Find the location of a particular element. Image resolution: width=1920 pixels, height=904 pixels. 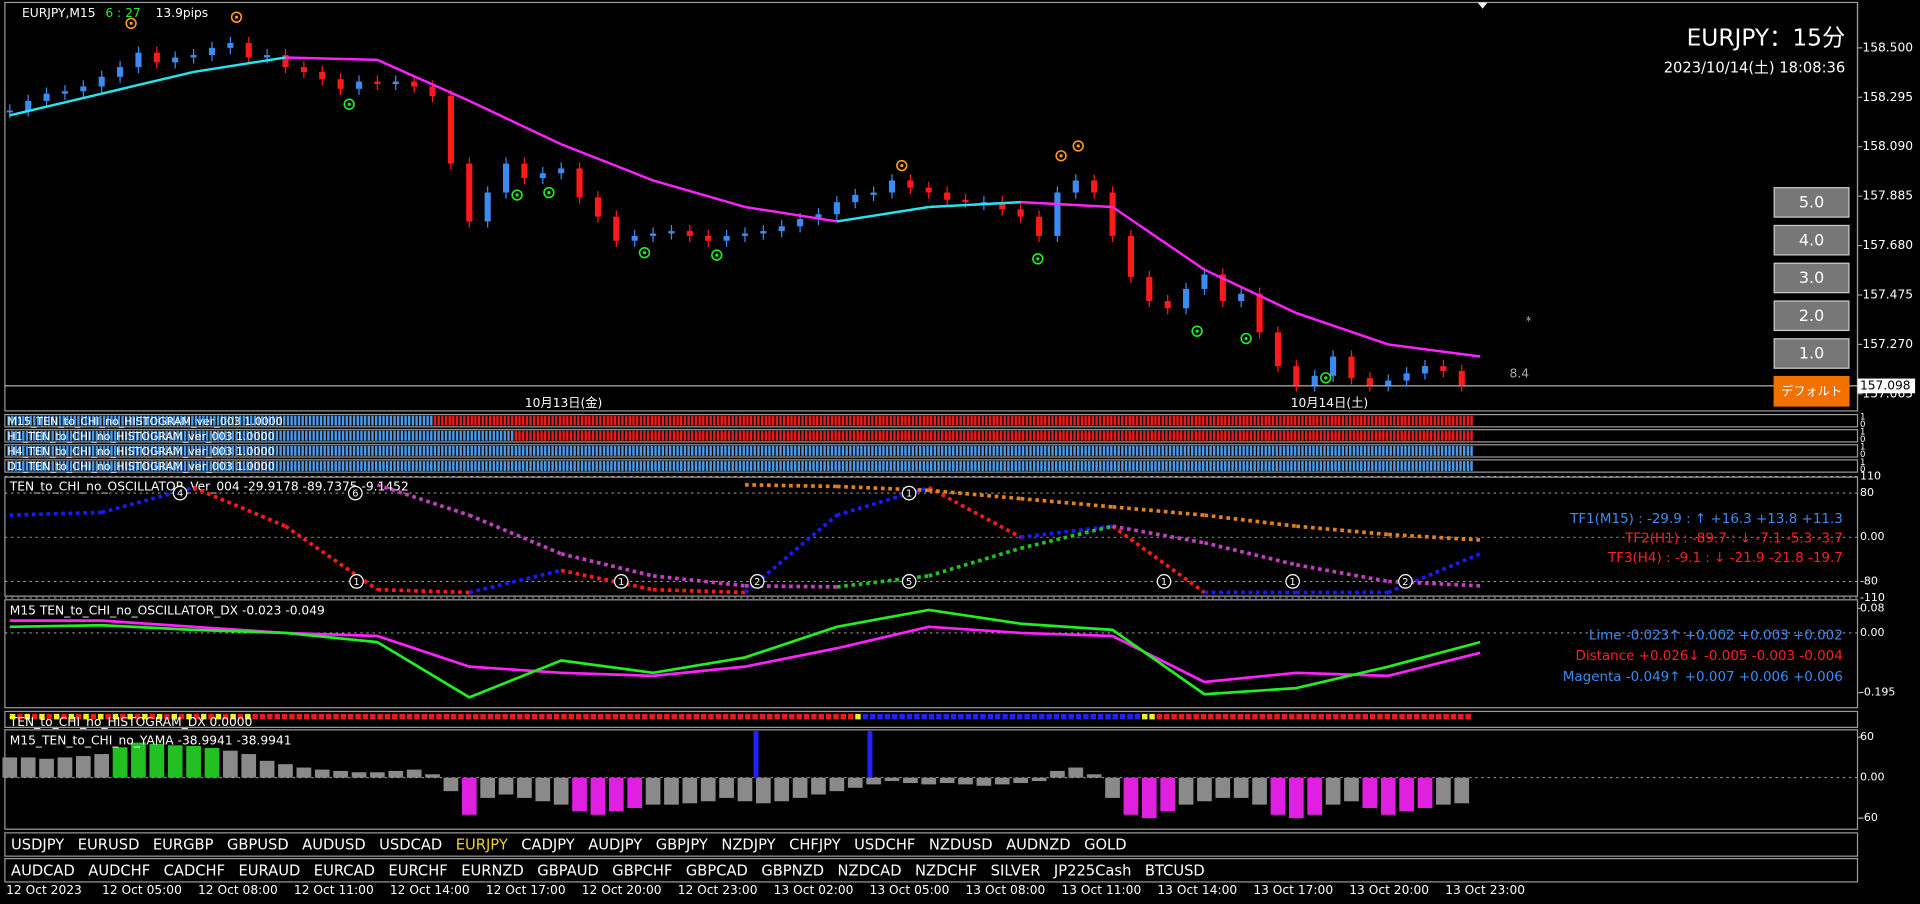

symbol-button: EURAUD is located at coordinates (270, 870).